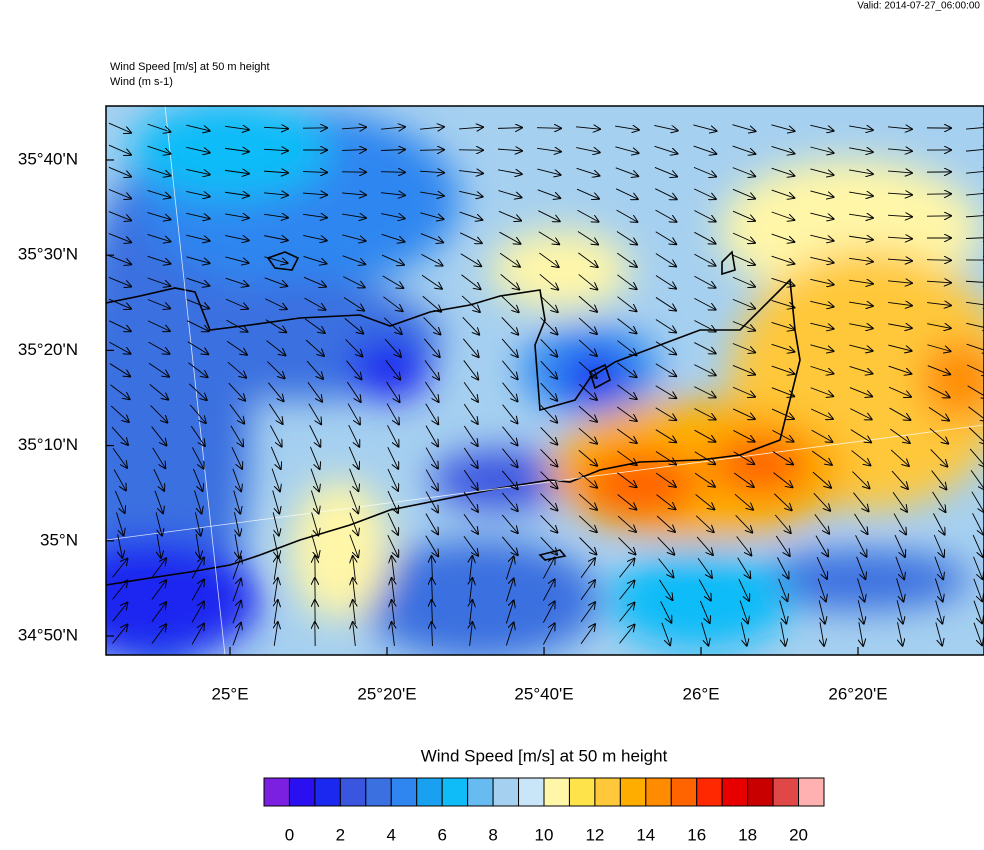  I want to click on x-tick-label: 25°20'E, so click(386, 693).